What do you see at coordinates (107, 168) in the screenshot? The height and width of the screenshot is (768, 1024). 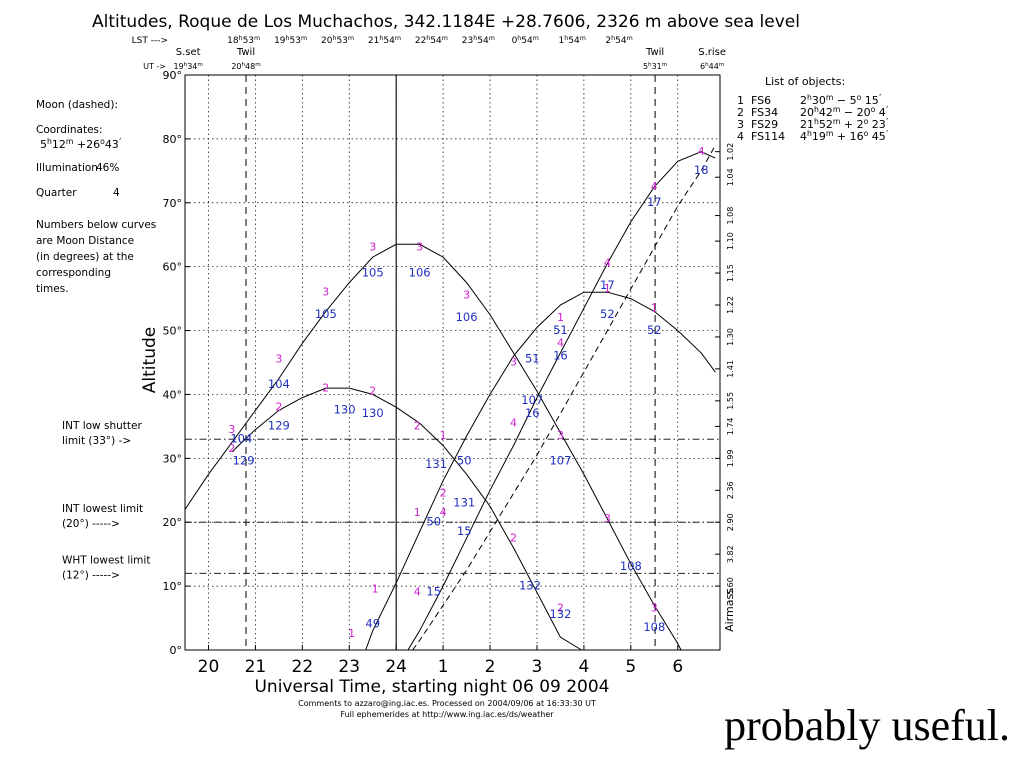 I see `moon-illumination-value: 46%` at bounding box center [107, 168].